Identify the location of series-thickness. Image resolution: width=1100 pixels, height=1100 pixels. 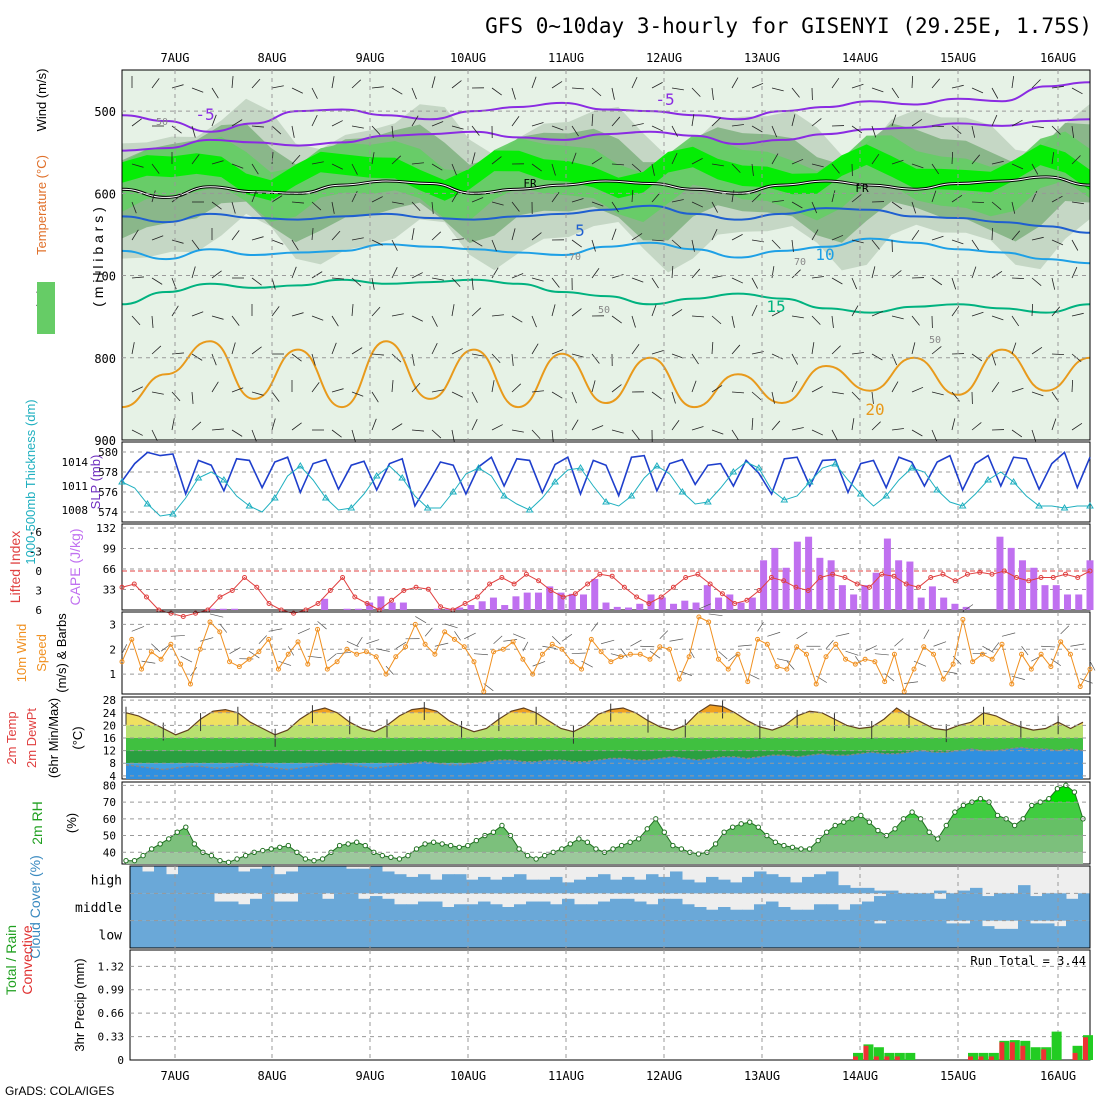
(605, 489).